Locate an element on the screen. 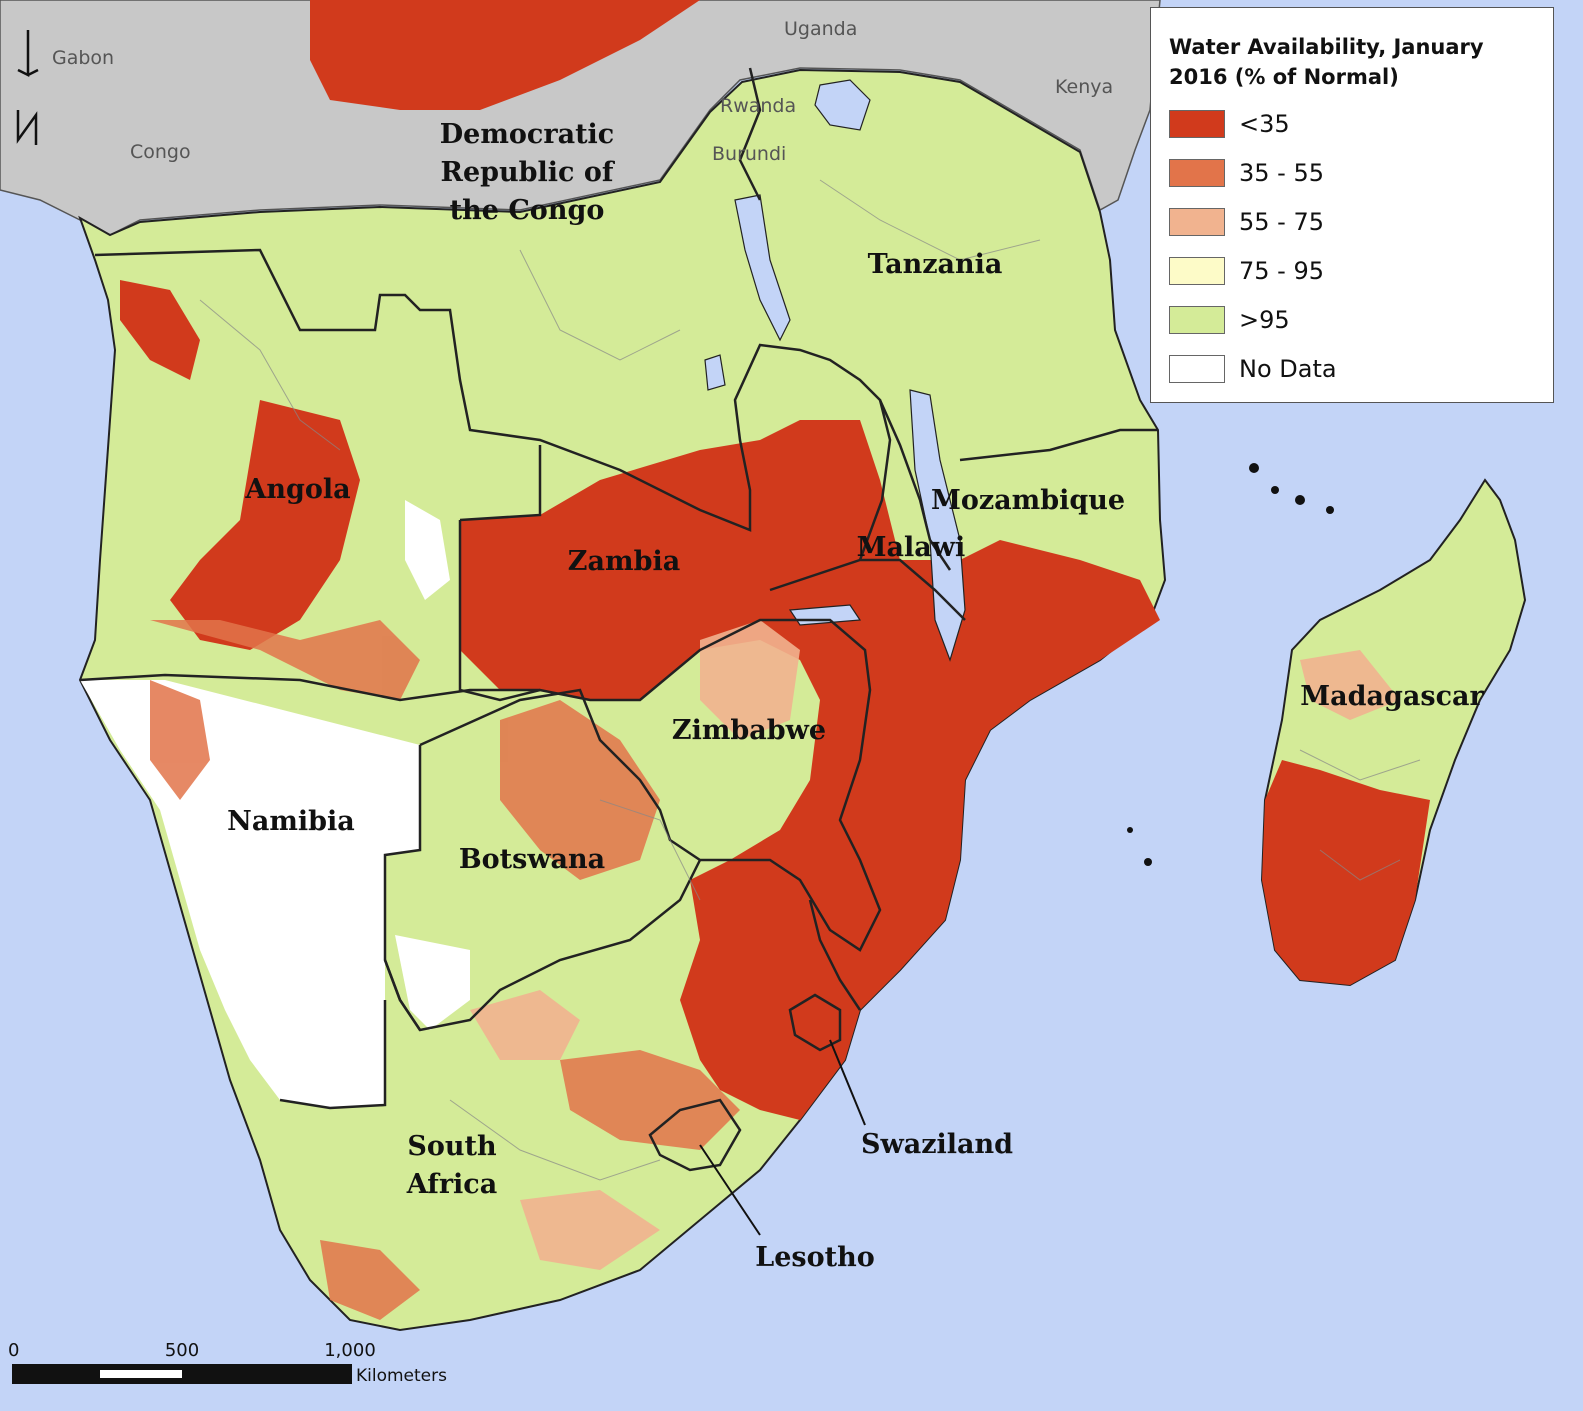 The height and width of the screenshot is (1411, 1583). country-label-malawi: Malawi is located at coordinates (911, 547).